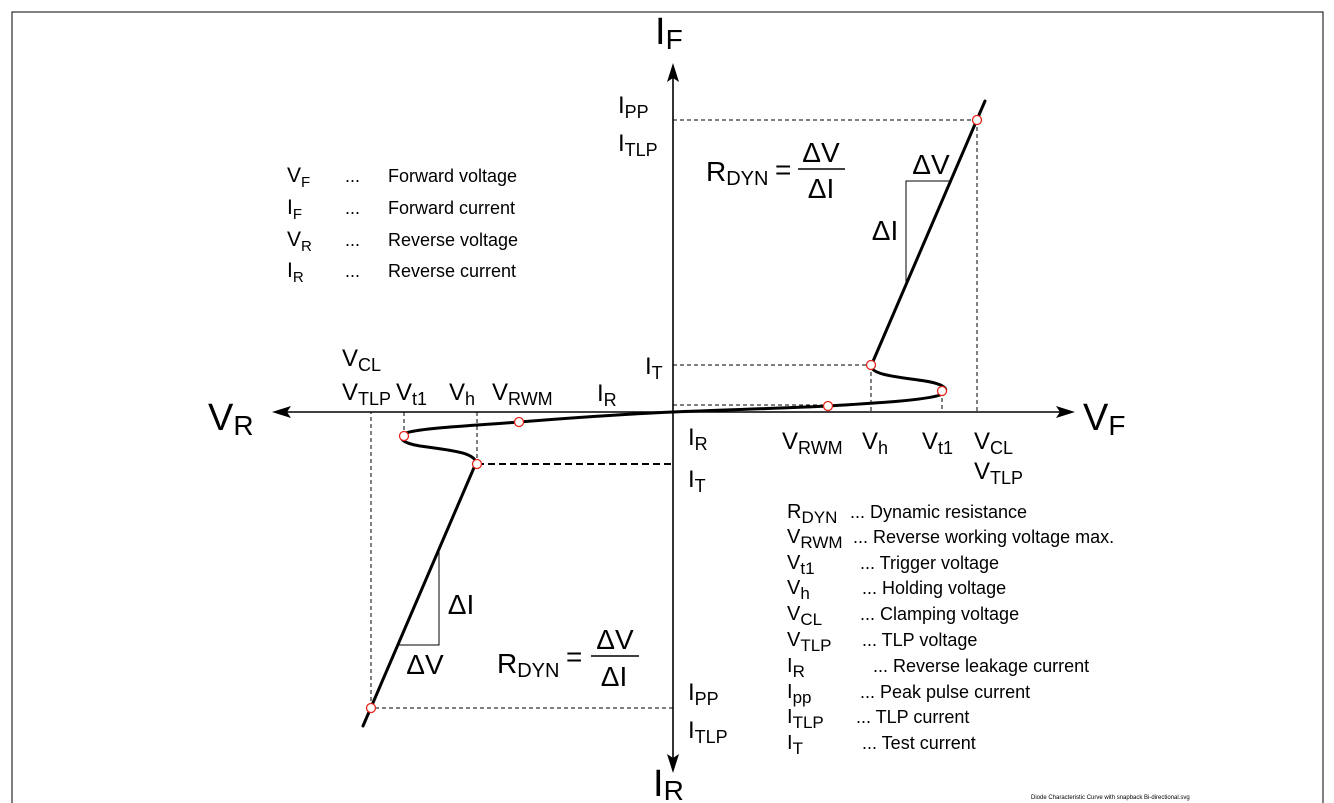 Image resolution: width=1334 pixels, height=803 pixels. Describe the element at coordinates (1065, 412) in the screenshot. I see `arrow-right-icon` at that location.